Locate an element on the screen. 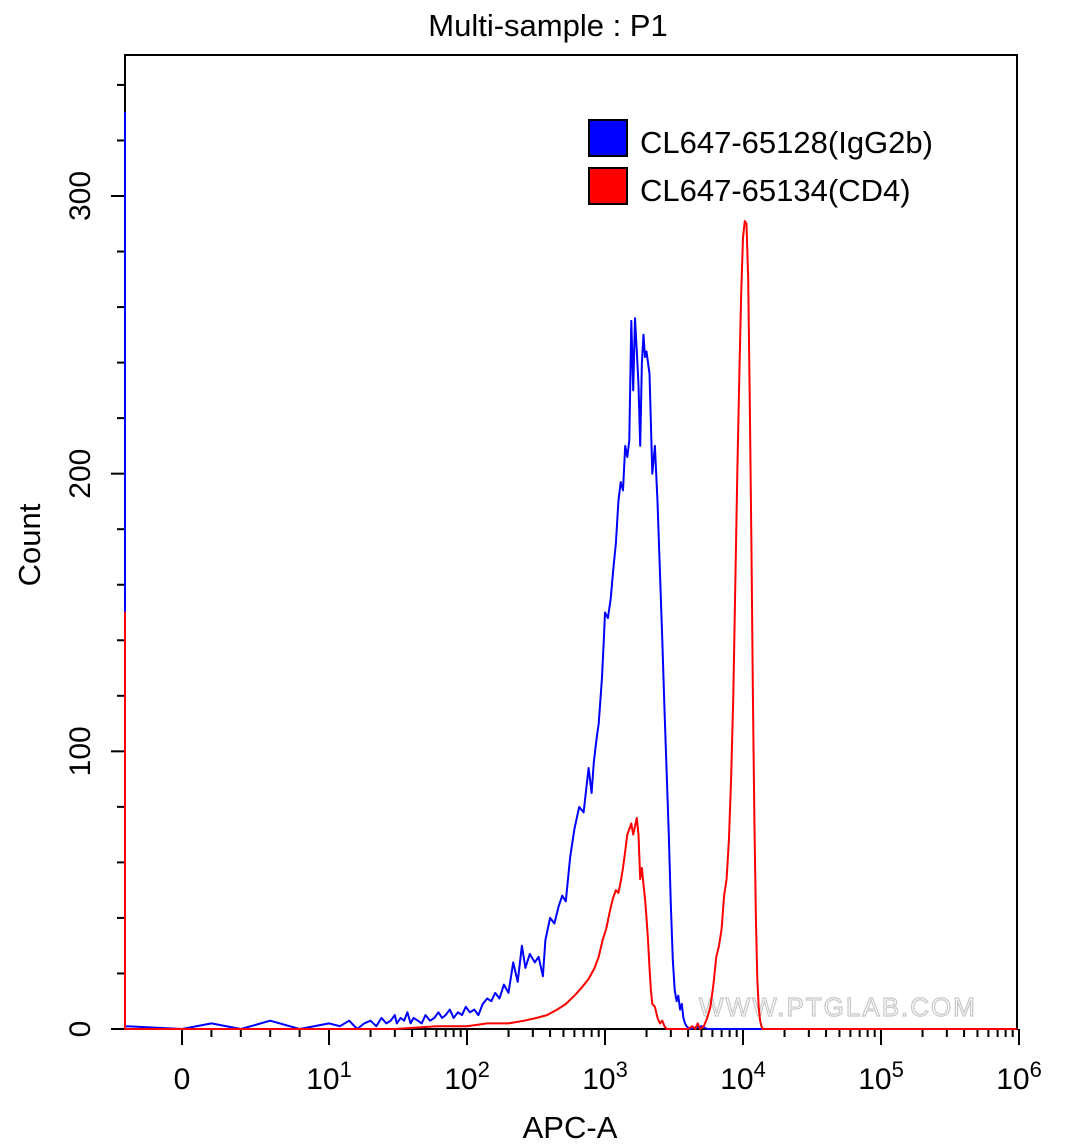 The height and width of the screenshot is (1146, 1065). legend-swatch-igg2b is located at coordinates (608, 138).